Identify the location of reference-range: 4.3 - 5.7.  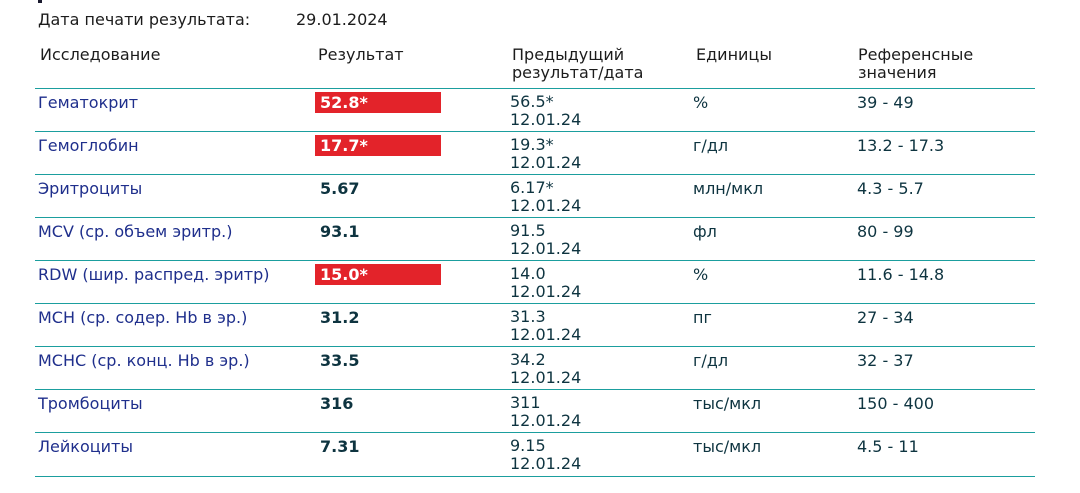
(890, 188).